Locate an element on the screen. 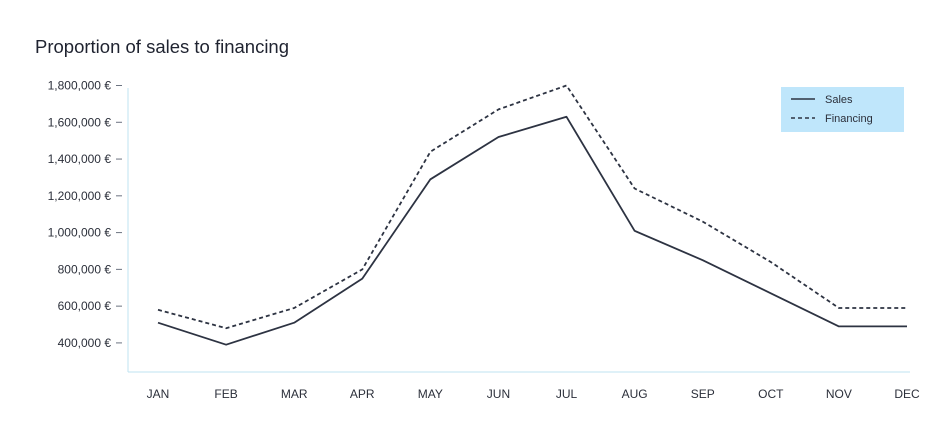 The height and width of the screenshot is (443, 950). x-tick-label: MAR is located at coordinates (294, 394).